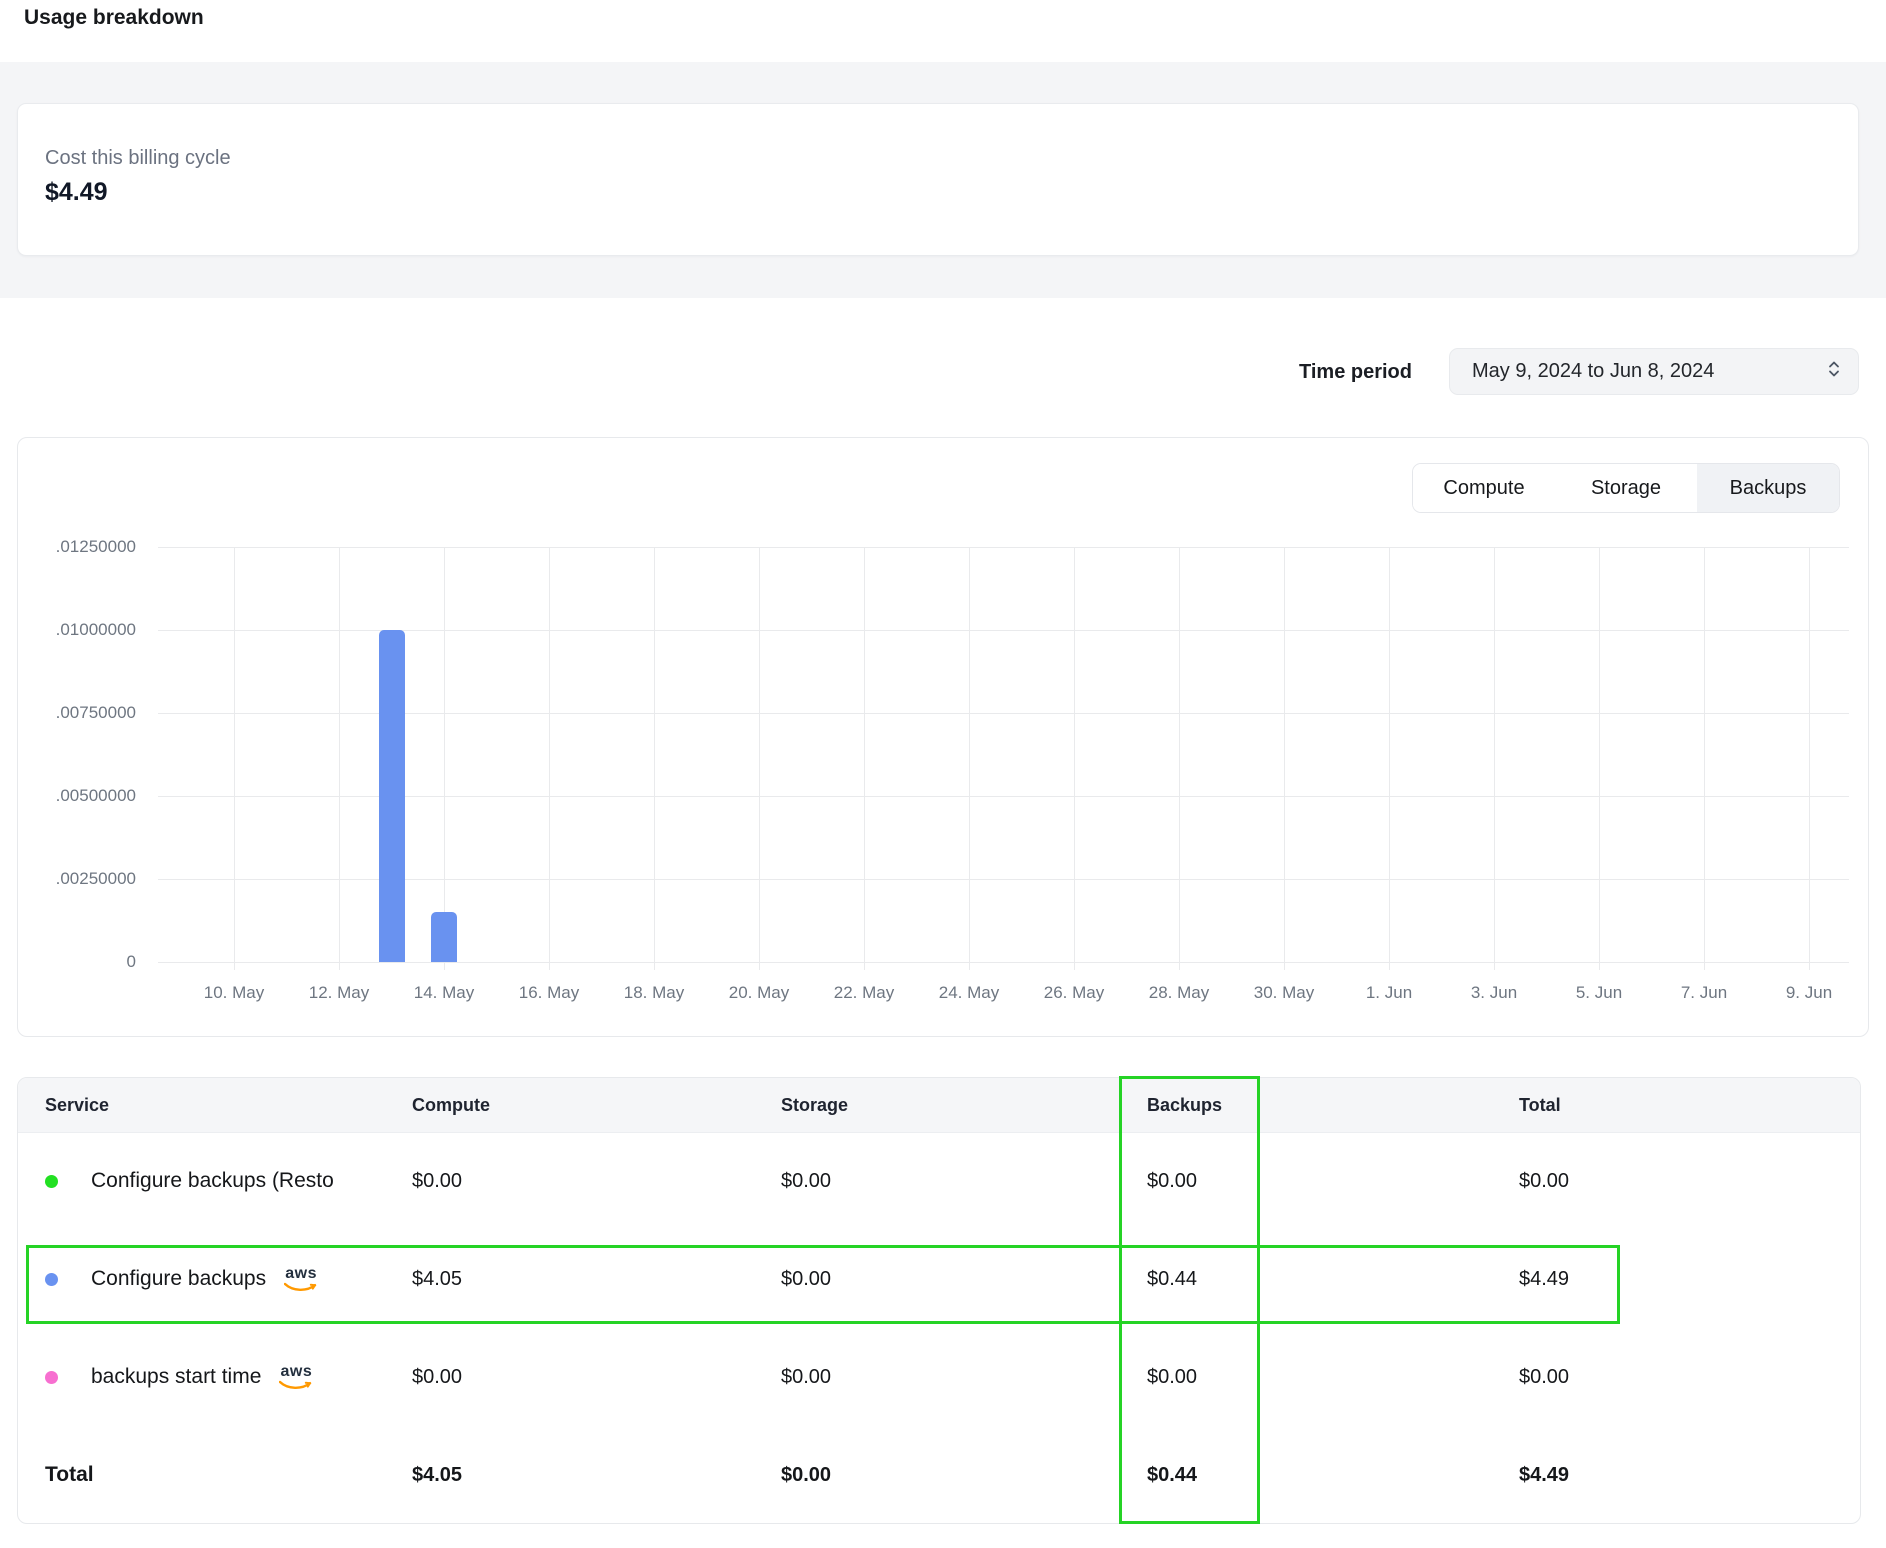 The width and height of the screenshot is (1886, 1548). I want to click on x-axis-tick-label: 3. Jun, so click(1494, 992).